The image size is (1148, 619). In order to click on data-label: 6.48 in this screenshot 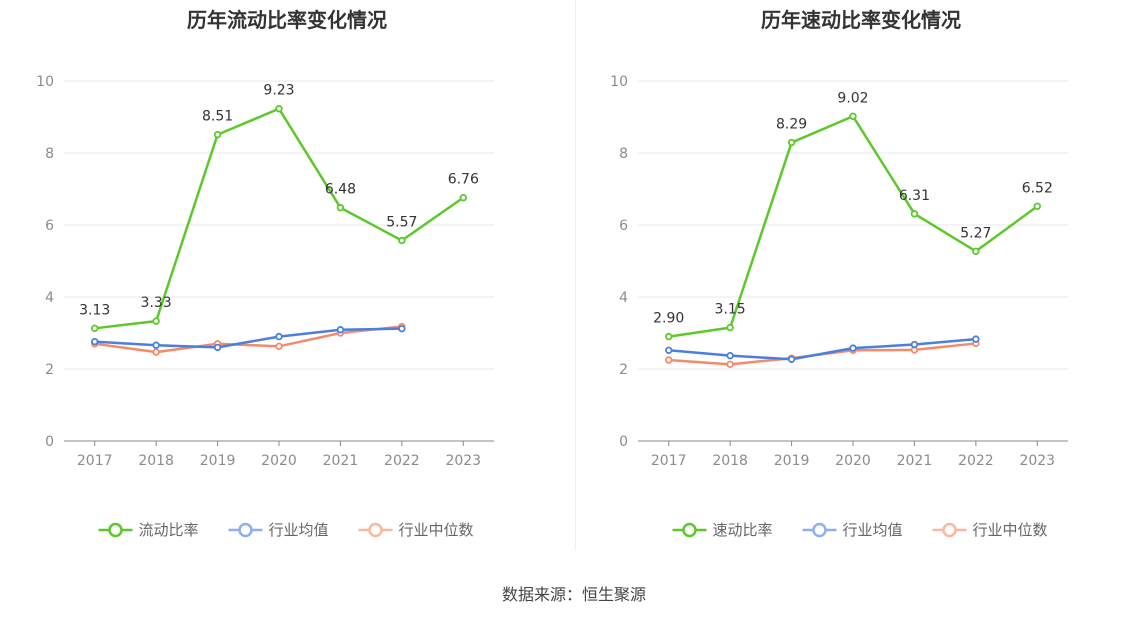, I will do `click(340, 190)`.